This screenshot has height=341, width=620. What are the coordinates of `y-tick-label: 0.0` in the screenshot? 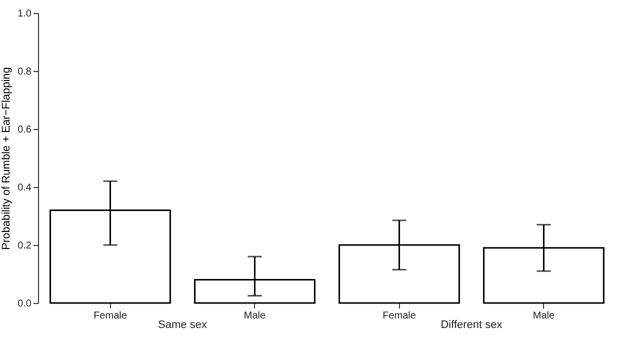 It's located at (25, 304).